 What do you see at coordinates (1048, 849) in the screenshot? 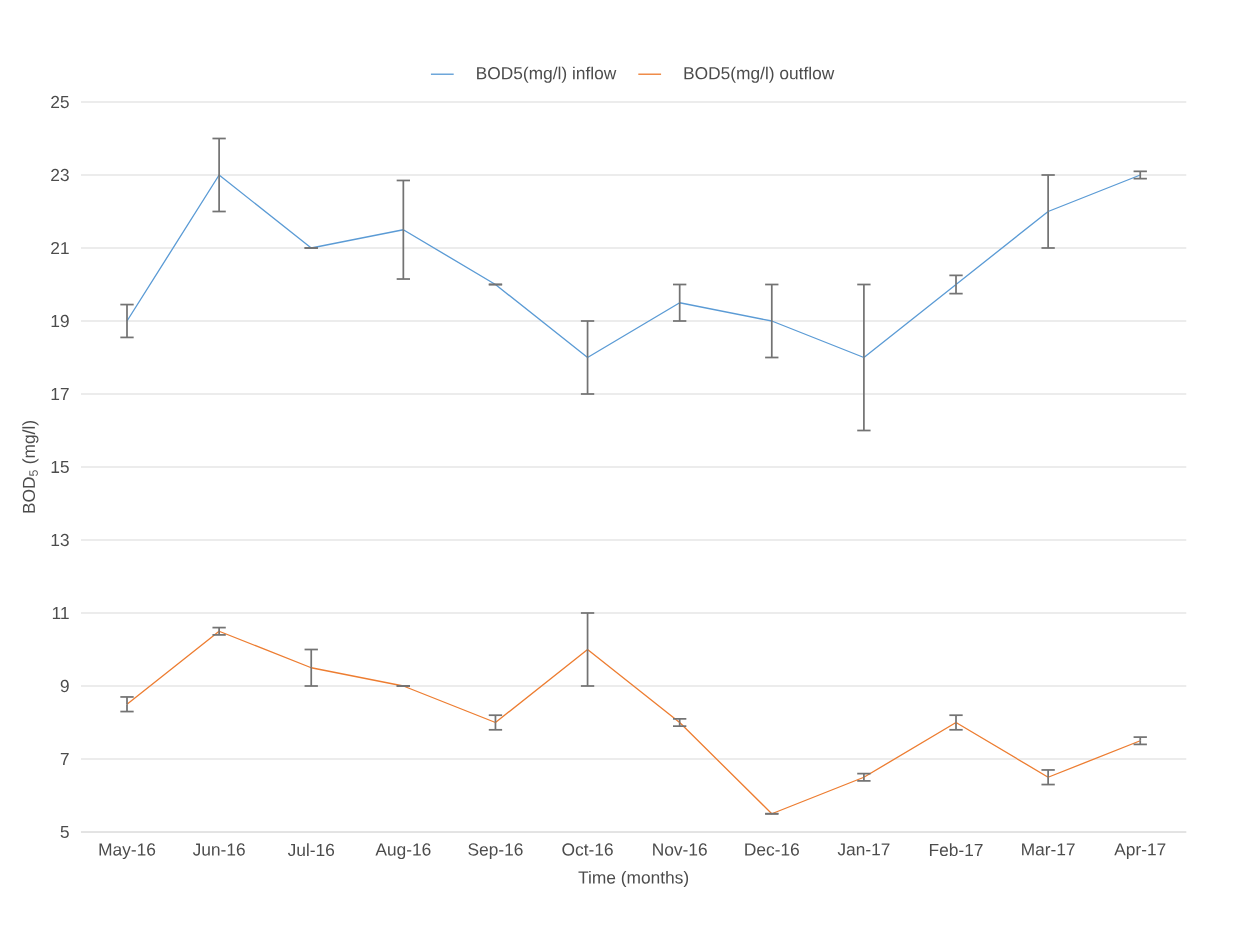
I see `x-tick-label: Mar-17` at bounding box center [1048, 849].